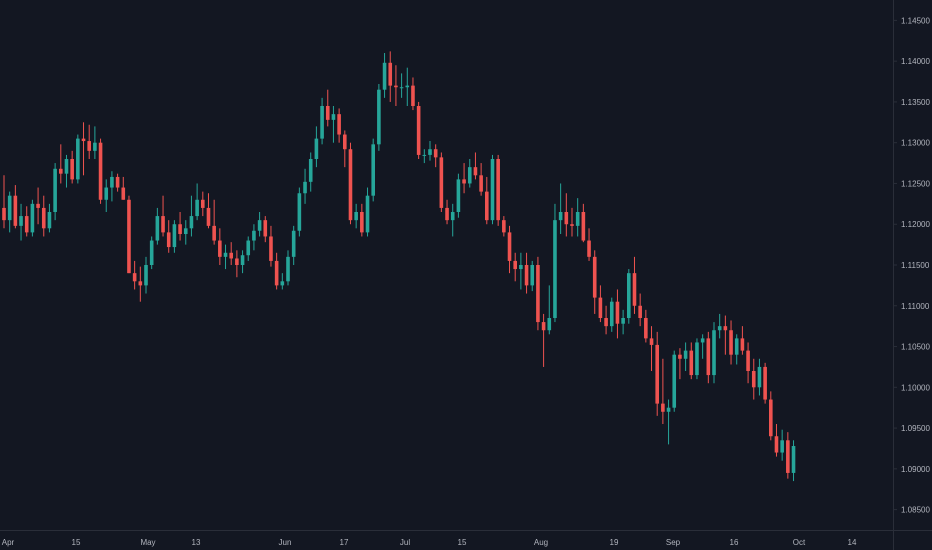 The image size is (932, 550). What do you see at coordinates (915, 102) in the screenshot?
I see `y-tick-label: 1.13500` at bounding box center [915, 102].